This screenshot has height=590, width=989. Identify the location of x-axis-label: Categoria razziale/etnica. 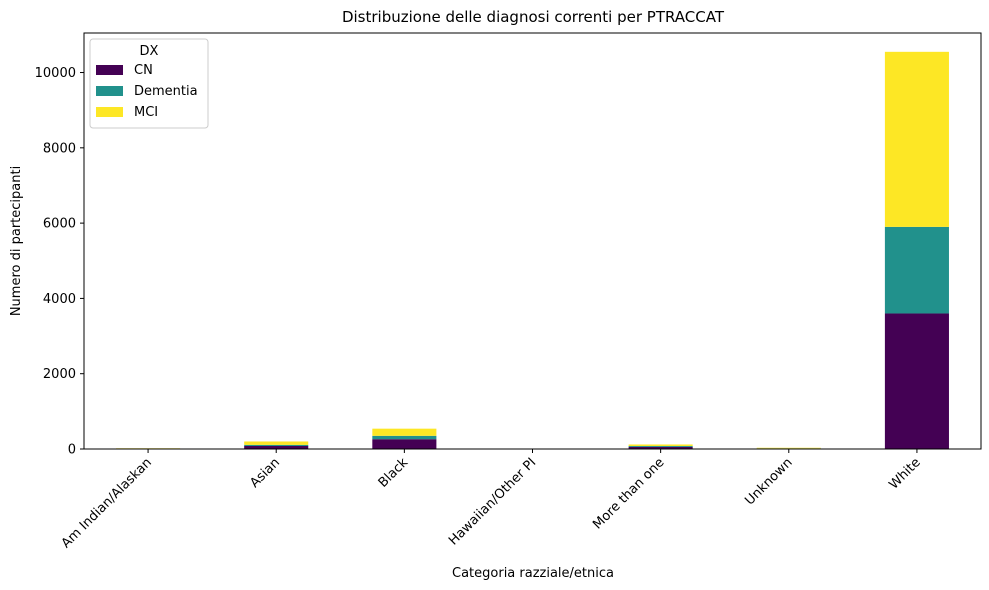
(533, 573).